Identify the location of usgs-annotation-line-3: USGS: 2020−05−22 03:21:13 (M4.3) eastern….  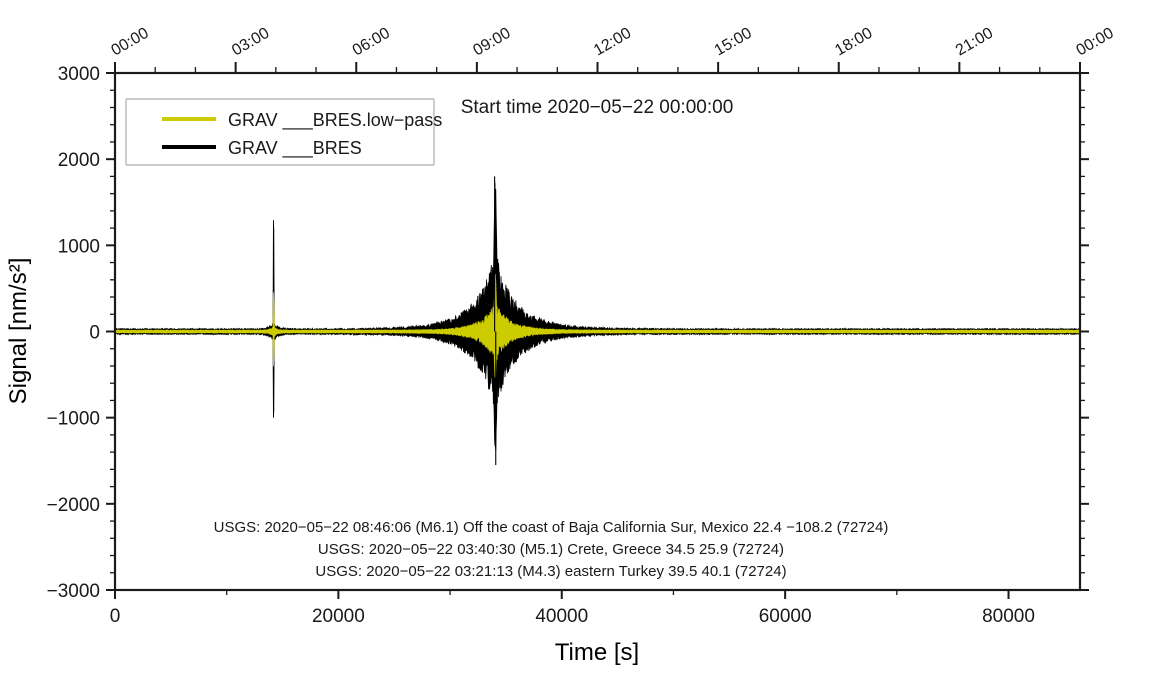
(550, 571).